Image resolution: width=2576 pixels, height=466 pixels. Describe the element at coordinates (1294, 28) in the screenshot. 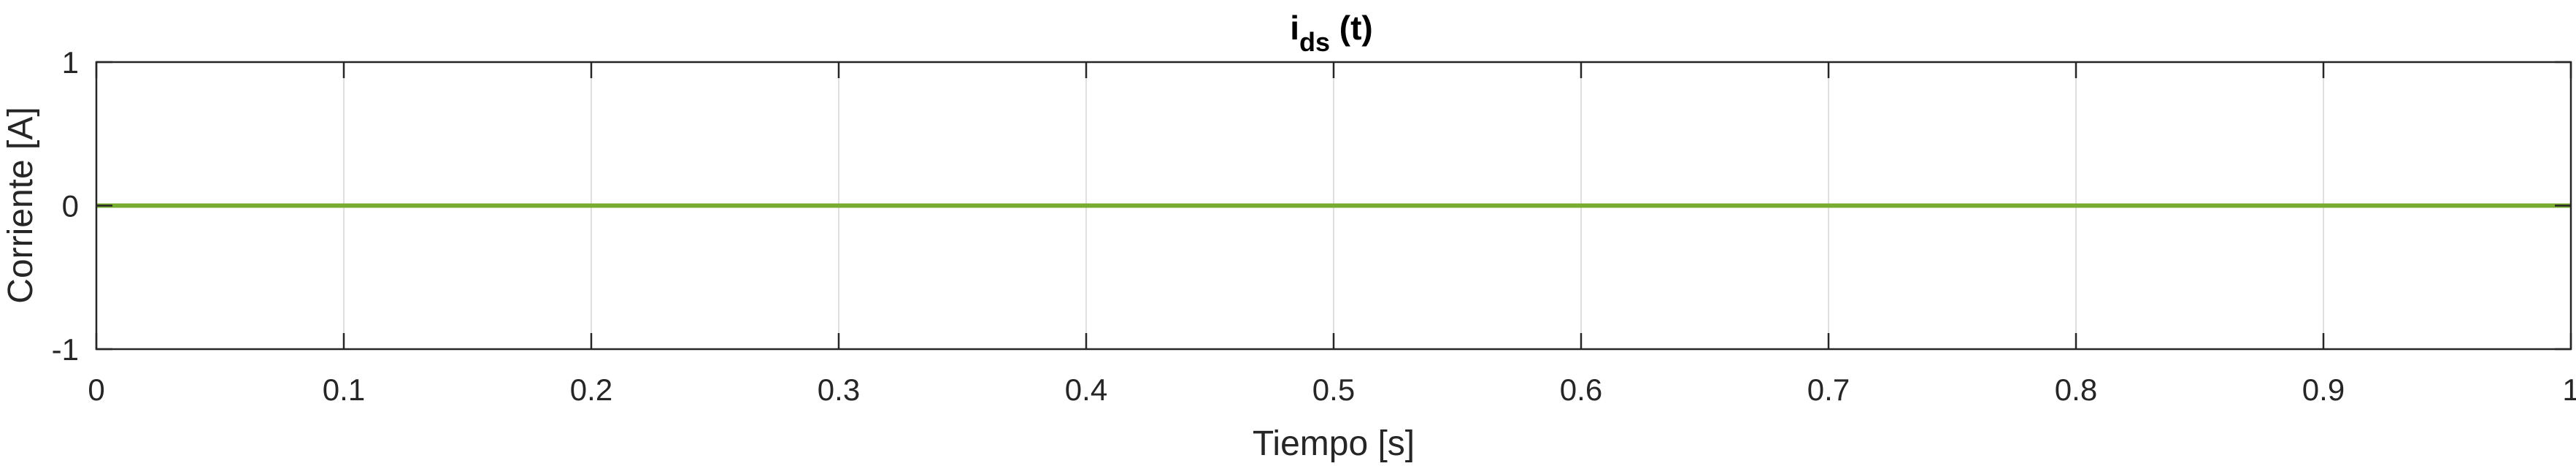

I see `chart-title-main: i` at that location.